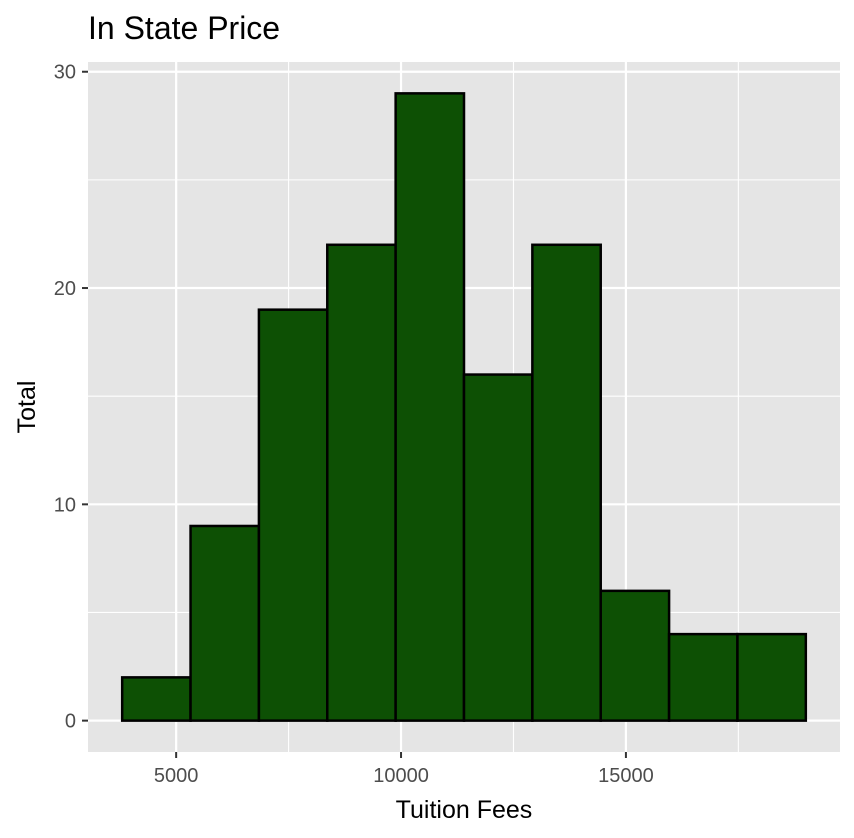 This screenshot has width=854, height=838. What do you see at coordinates (70, 722) in the screenshot?
I see `y-tick-label: 0` at bounding box center [70, 722].